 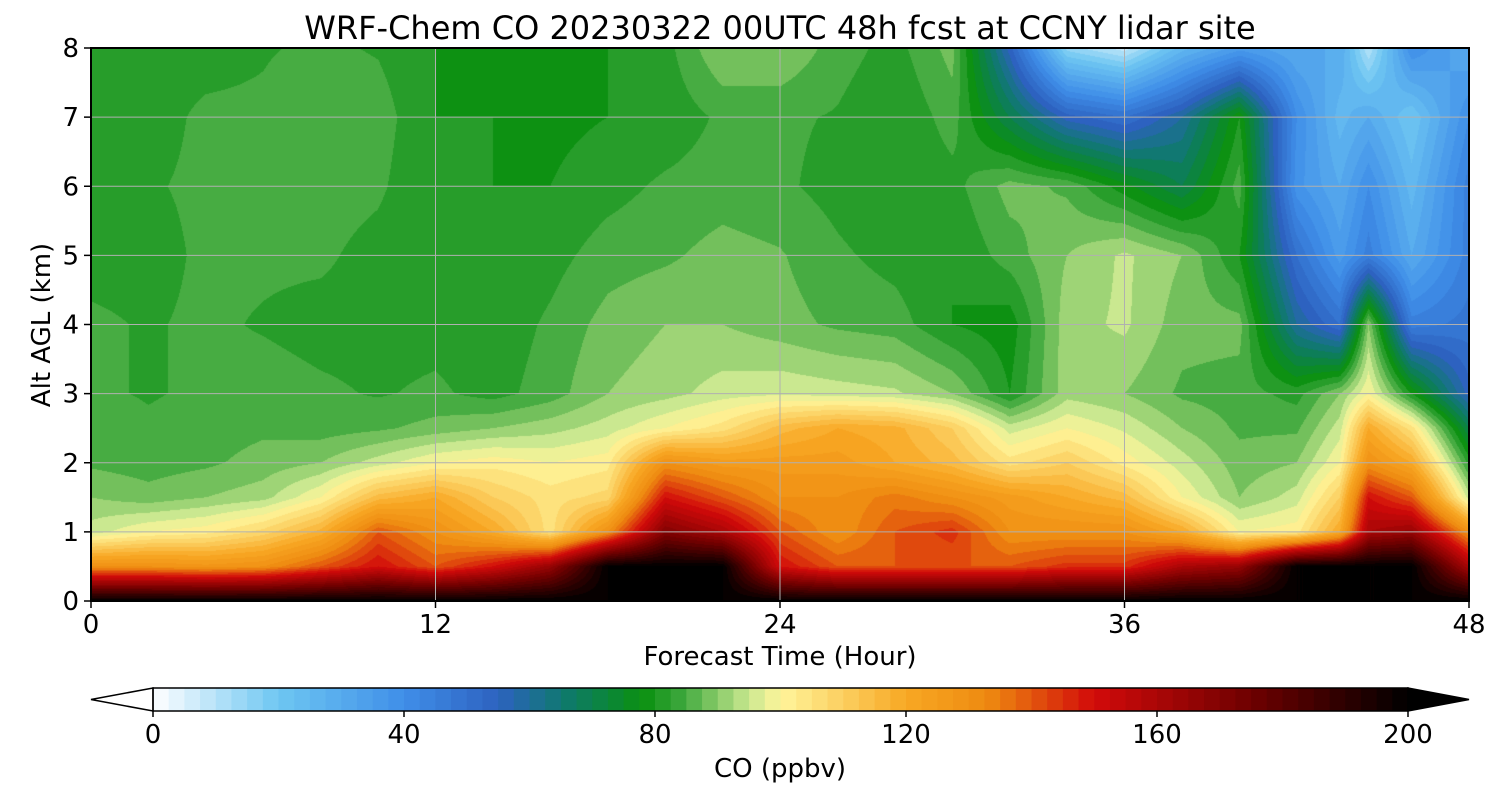 I want to click on x-tick-label: 48, so click(x=1468, y=625).